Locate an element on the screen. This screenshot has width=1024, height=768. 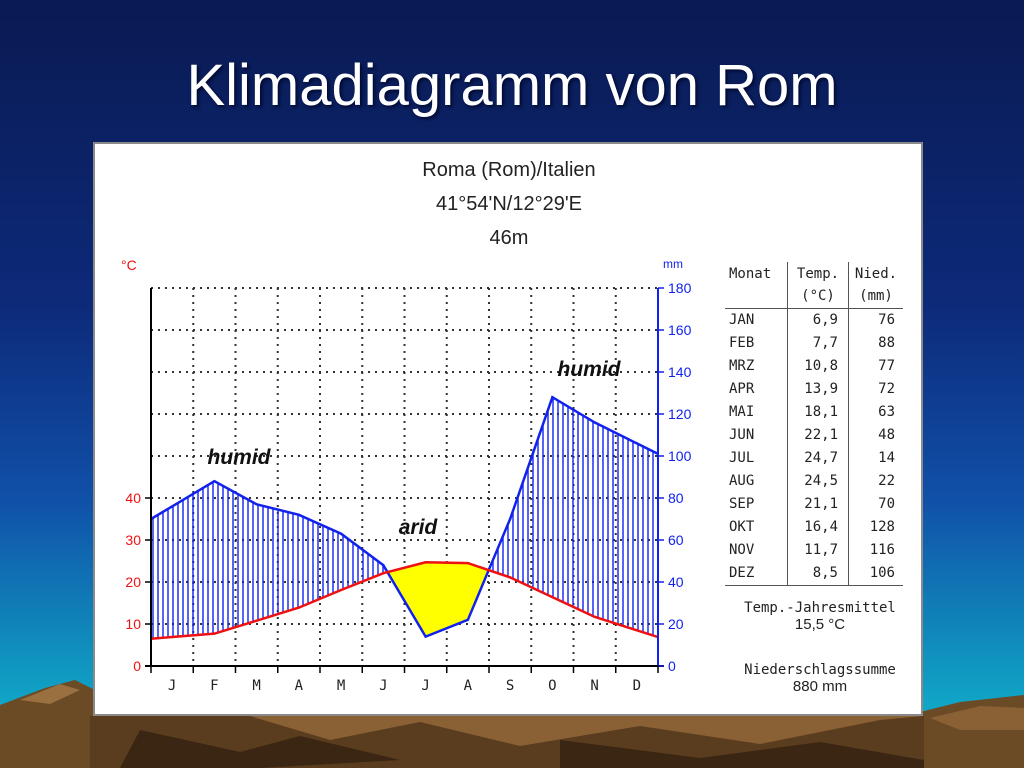
table-row: APR 13,9 72 is located at coordinates (814, 389).